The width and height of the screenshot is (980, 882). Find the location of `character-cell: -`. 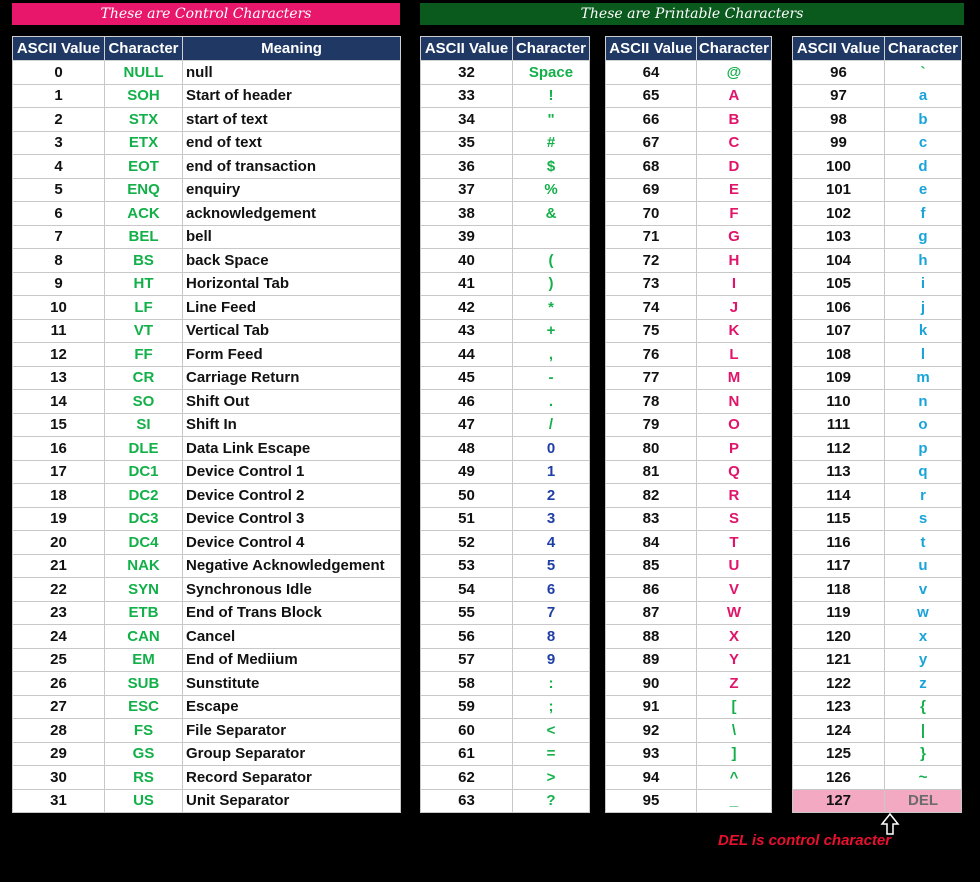

character-cell: - is located at coordinates (551, 377).